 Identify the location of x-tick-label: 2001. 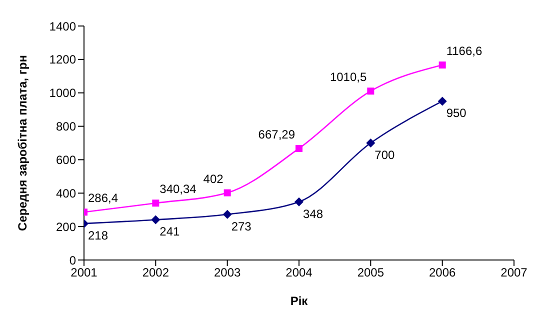
(84, 273).